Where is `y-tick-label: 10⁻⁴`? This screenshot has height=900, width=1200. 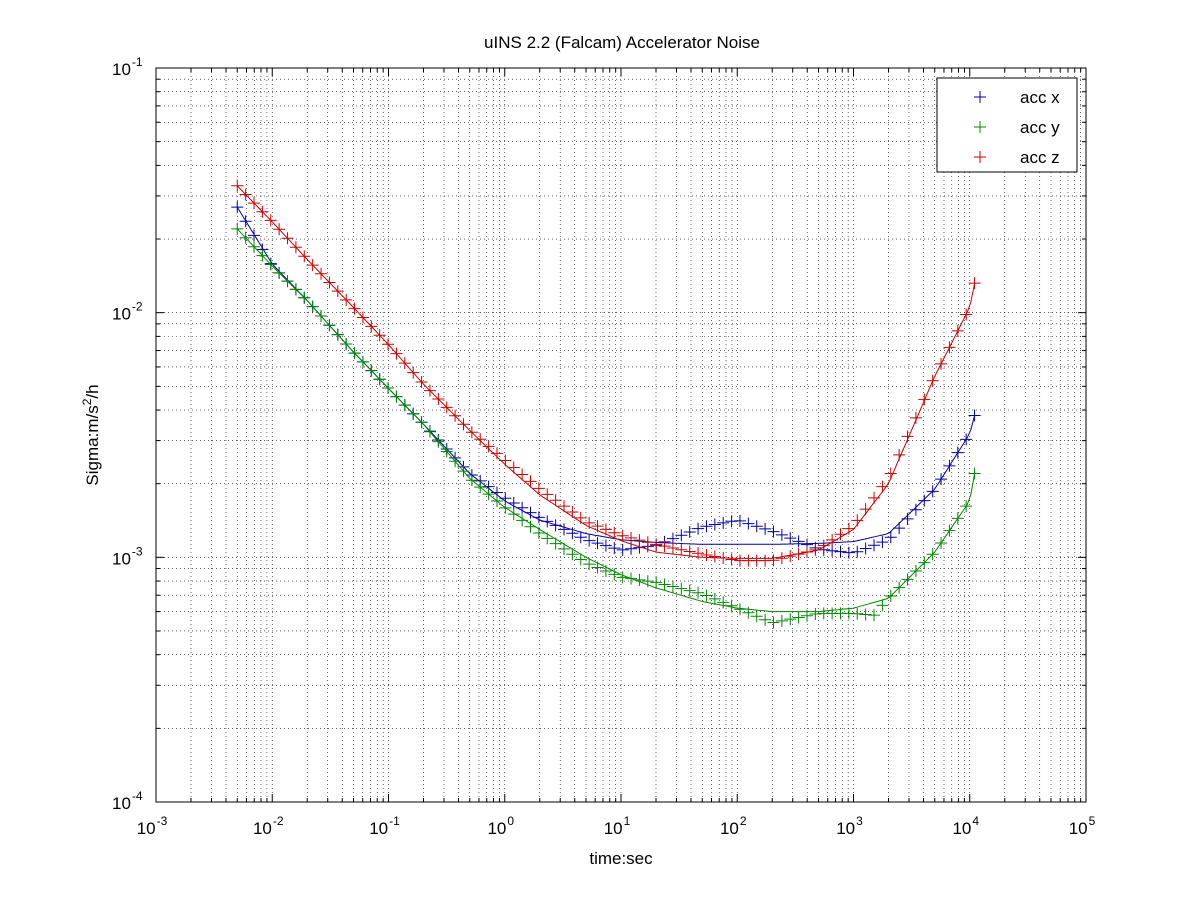 y-tick-label: 10⁻⁴ is located at coordinates (127, 801).